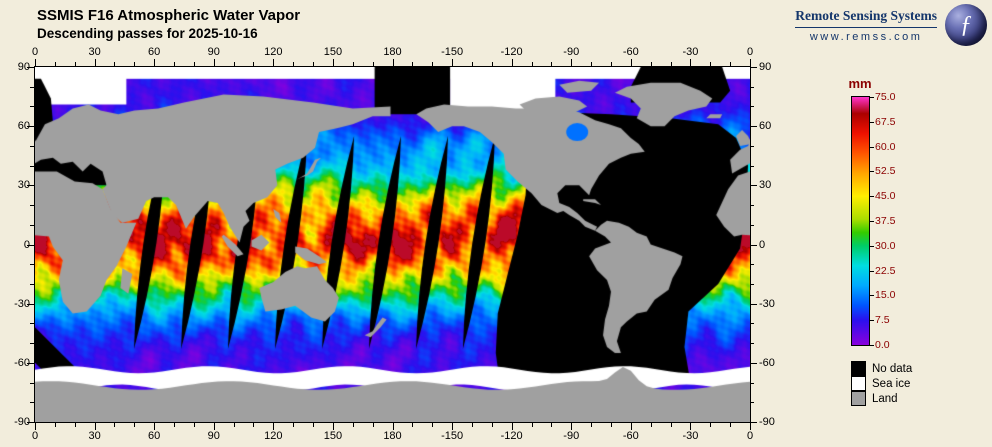 Image resolution: width=992 pixels, height=447 pixels. What do you see at coordinates (885, 295) in the screenshot?
I see `colorbar-tick-label: 15.0` at bounding box center [885, 295].